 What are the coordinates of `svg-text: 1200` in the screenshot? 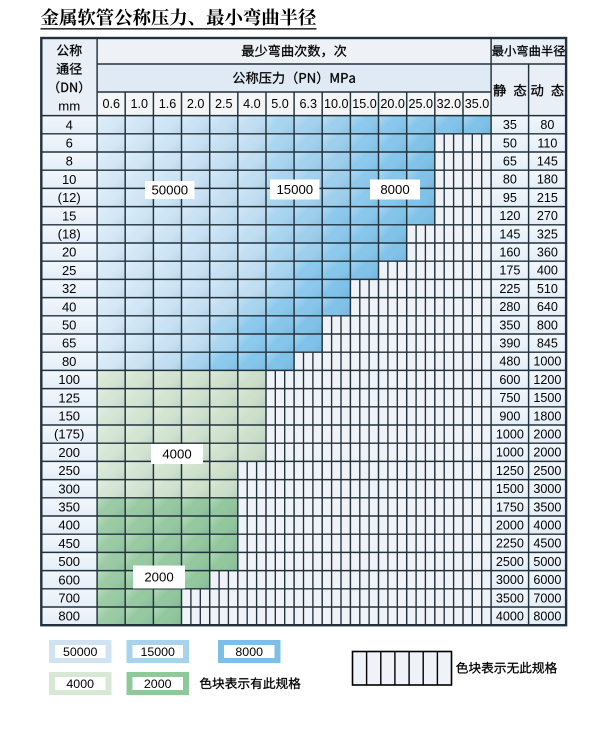 It's located at (547, 380).